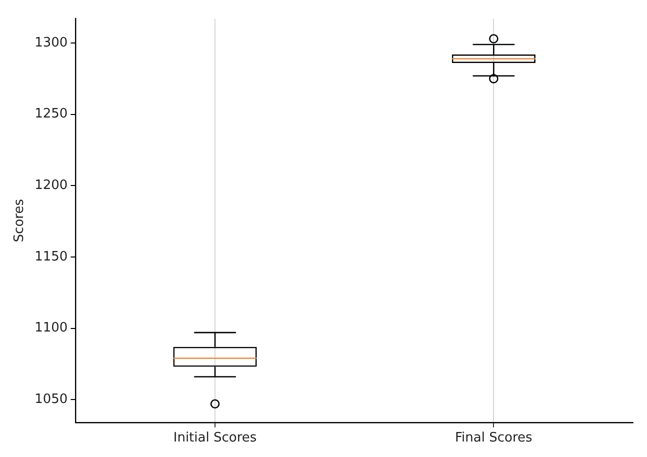  Describe the element at coordinates (51, 186) in the screenshot. I see `y-tick-label: 1200` at that location.